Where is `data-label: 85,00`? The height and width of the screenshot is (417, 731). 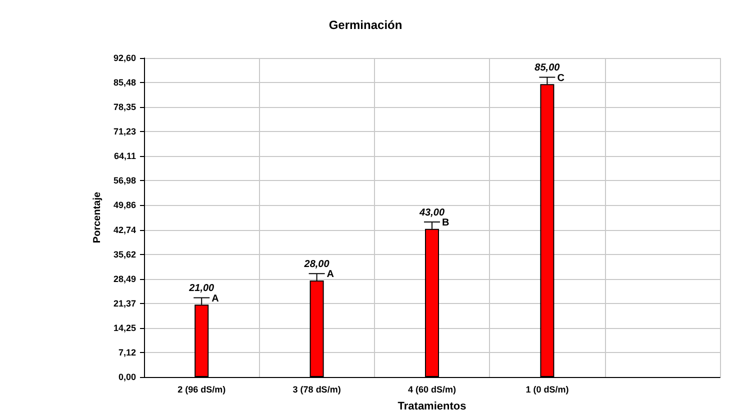 data-label: 85,00 is located at coordinates (547, 68).